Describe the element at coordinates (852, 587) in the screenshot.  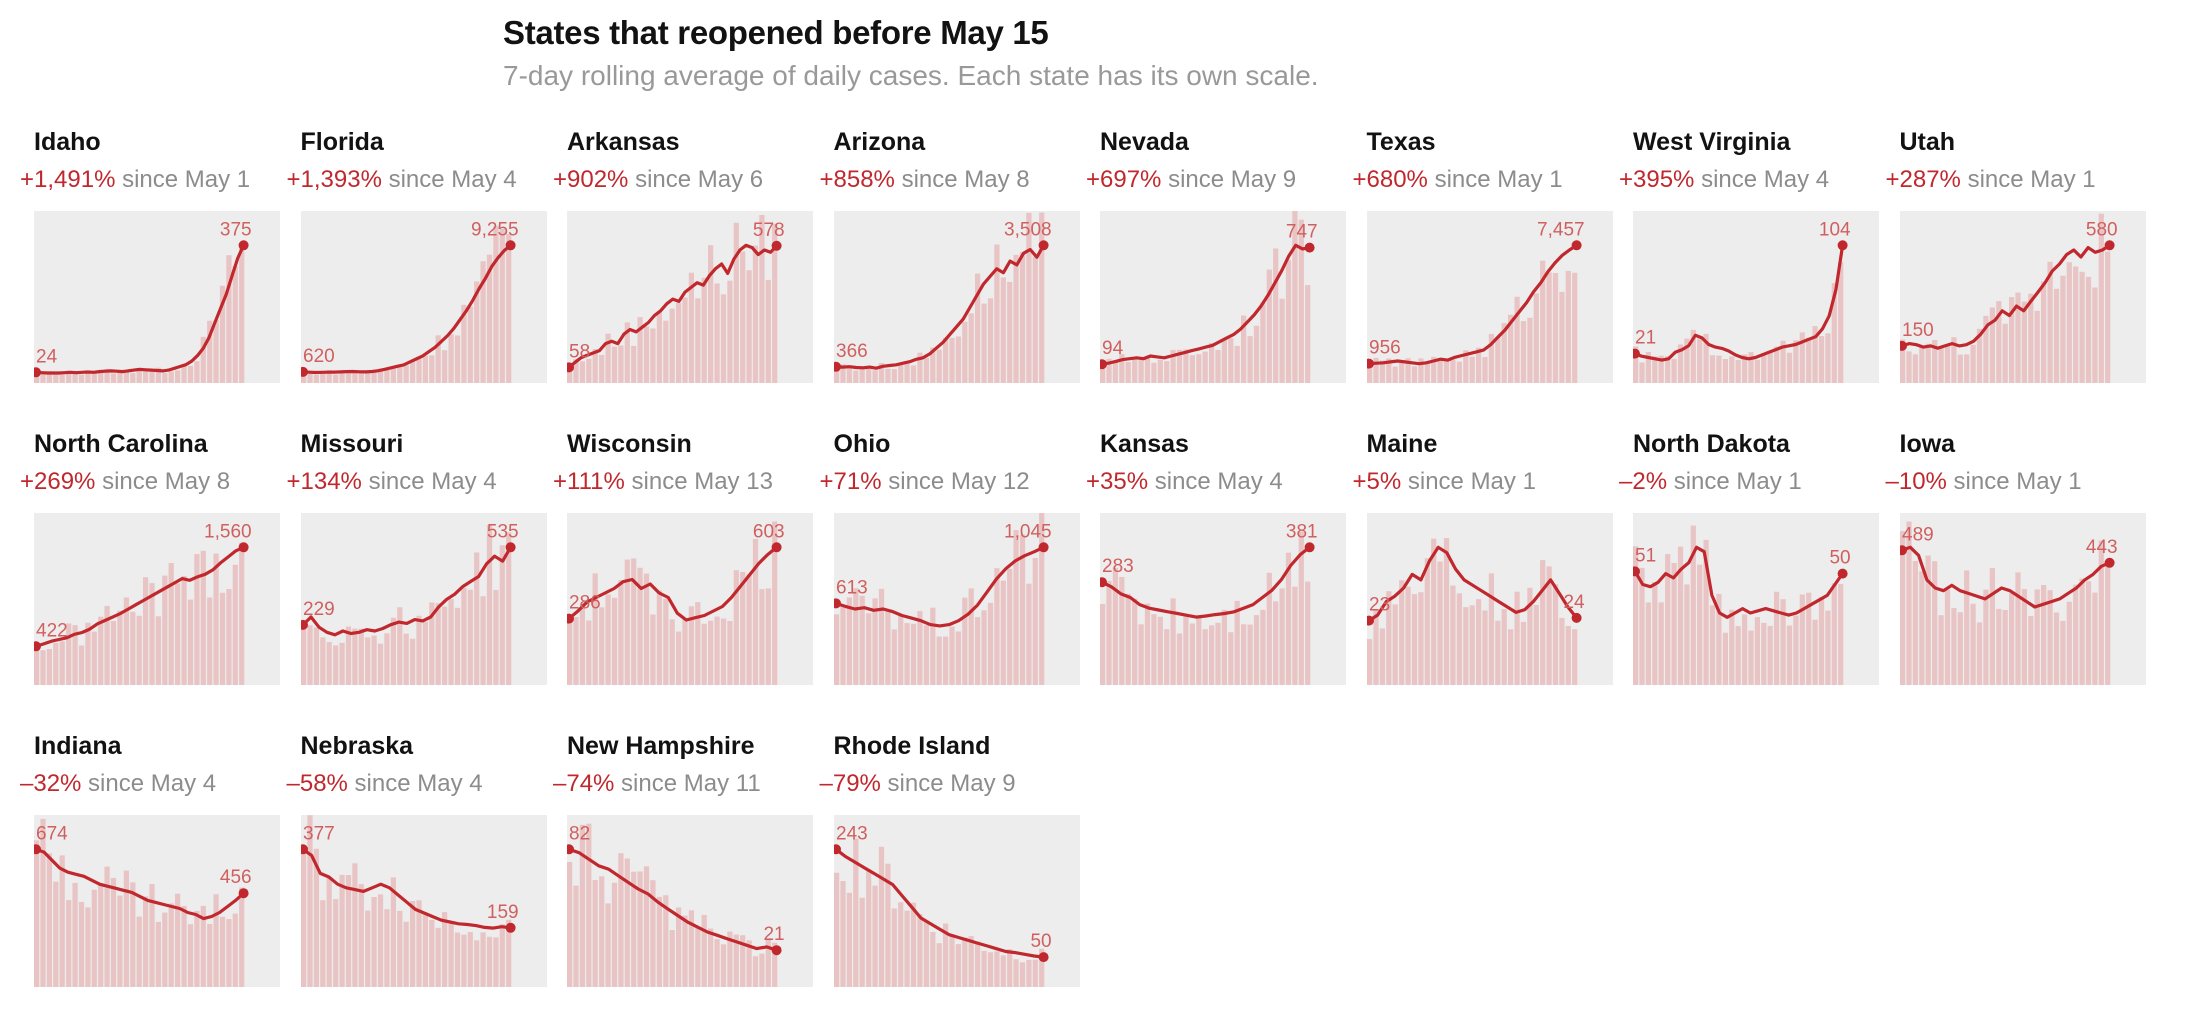
I see `start-value-label: 613` at that location.